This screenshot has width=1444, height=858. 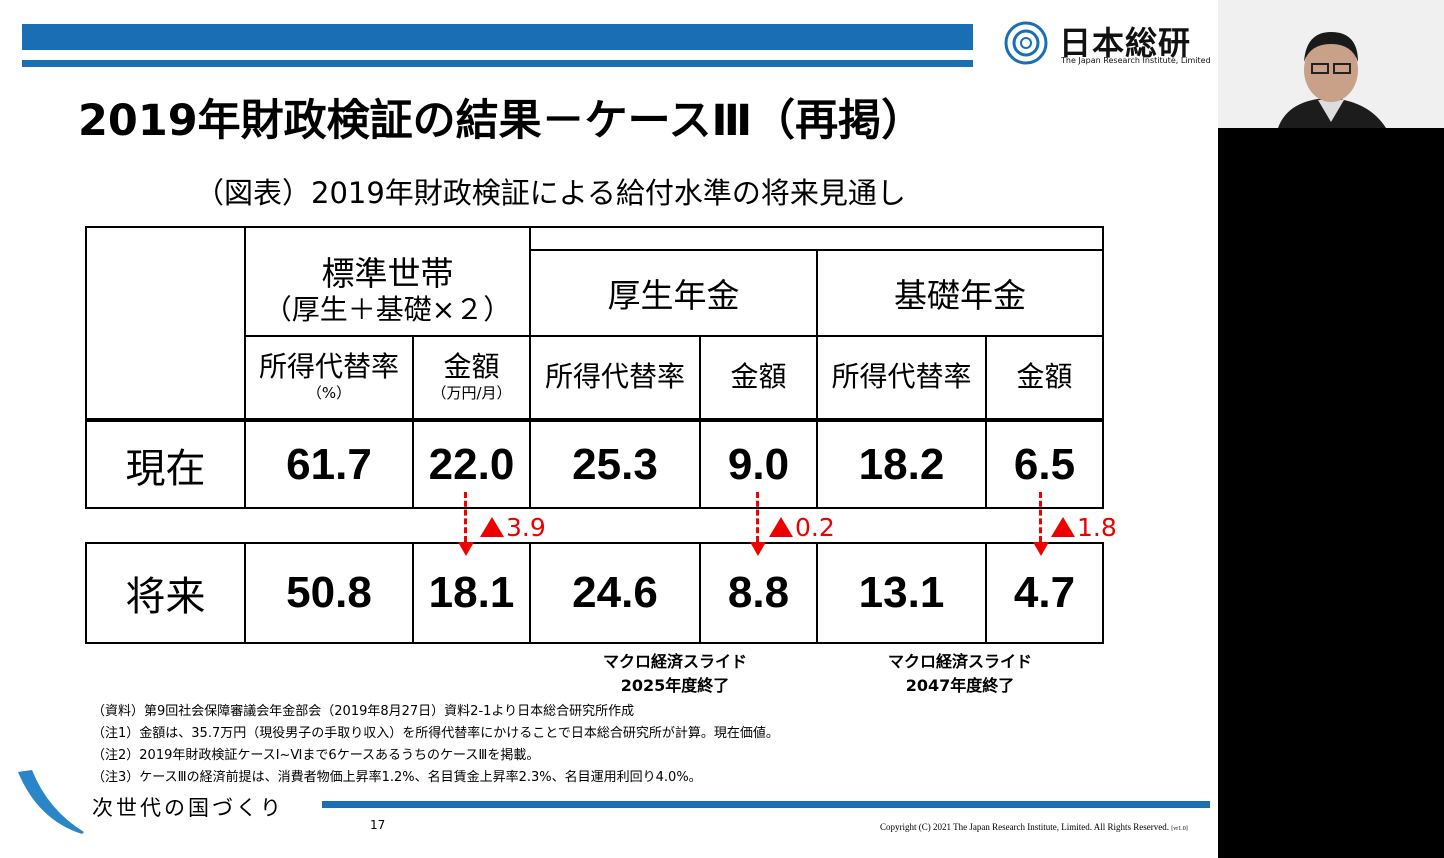 What do you see at coordinates (328, 366) in the screenshot?
I see `col-header-label: 所得代替率` at bounding box center [328, 366].